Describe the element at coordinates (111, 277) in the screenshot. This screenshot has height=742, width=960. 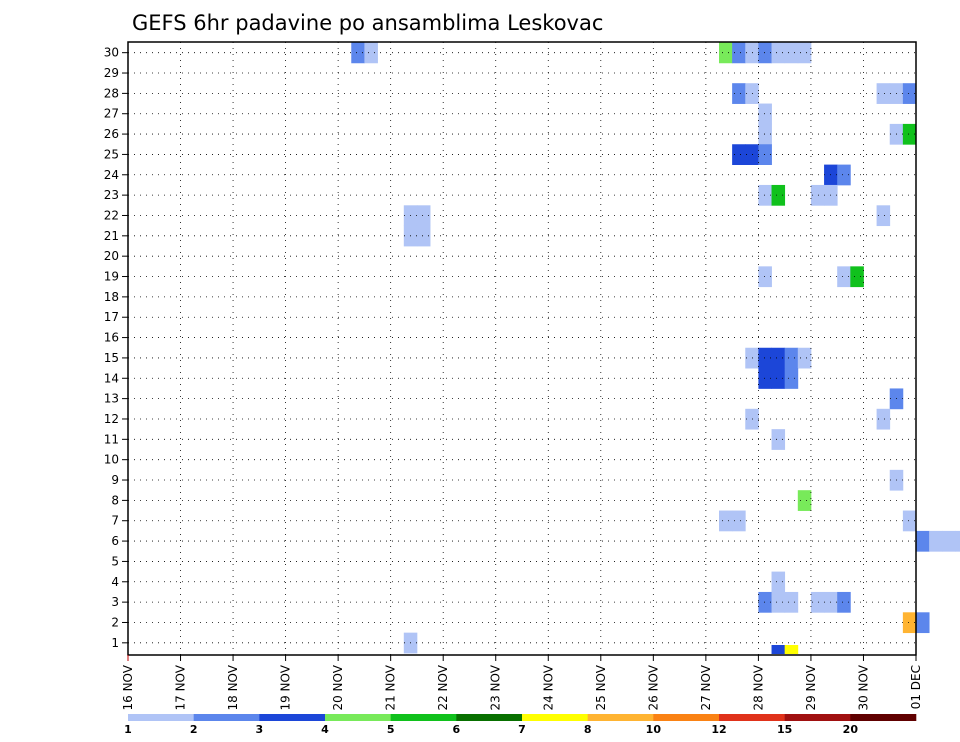
I see `y-tick-label: 19` at that location.